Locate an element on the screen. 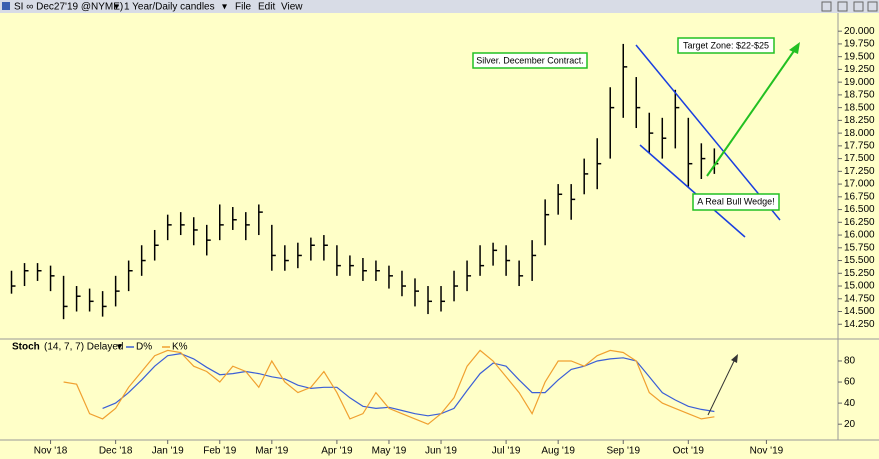 The height and width of the screenshot is (459, 879). y-tick-label: 14.500 is located at coordinates (859, 311).